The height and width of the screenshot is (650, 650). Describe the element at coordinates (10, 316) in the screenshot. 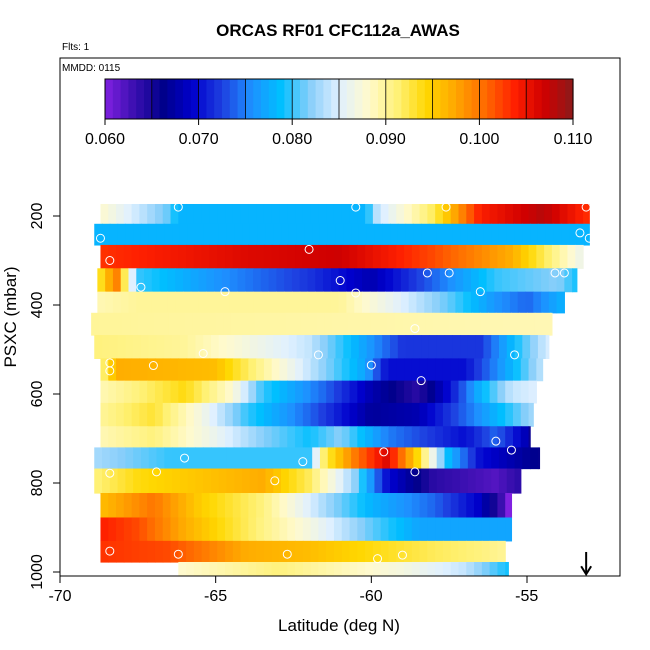

I see `y-axis-label: PSXC (mbar)` at that location.